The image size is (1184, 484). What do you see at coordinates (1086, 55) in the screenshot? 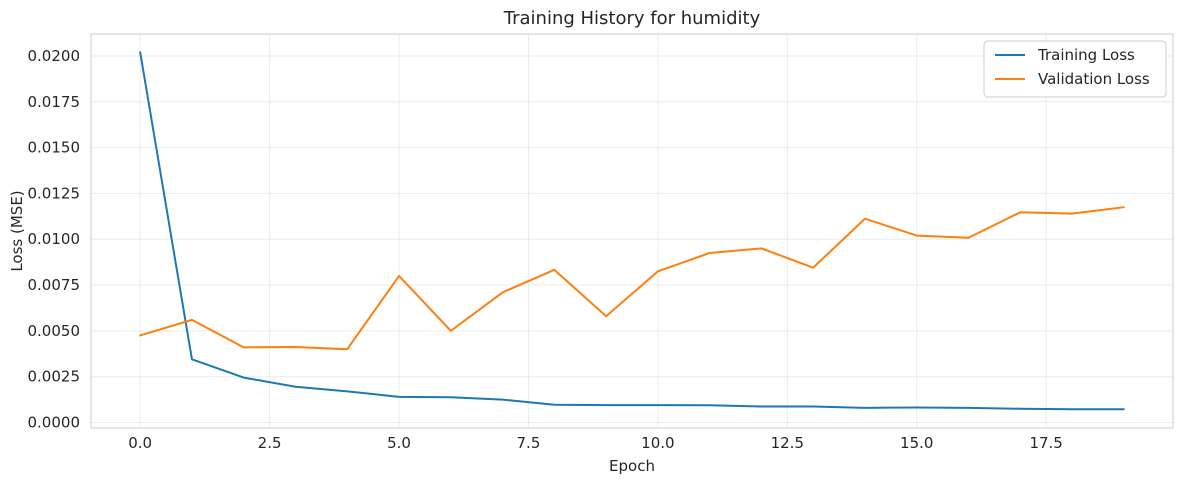
I see `training-loss-legend-label: Training Loss` at bounding box center [1086, 55].